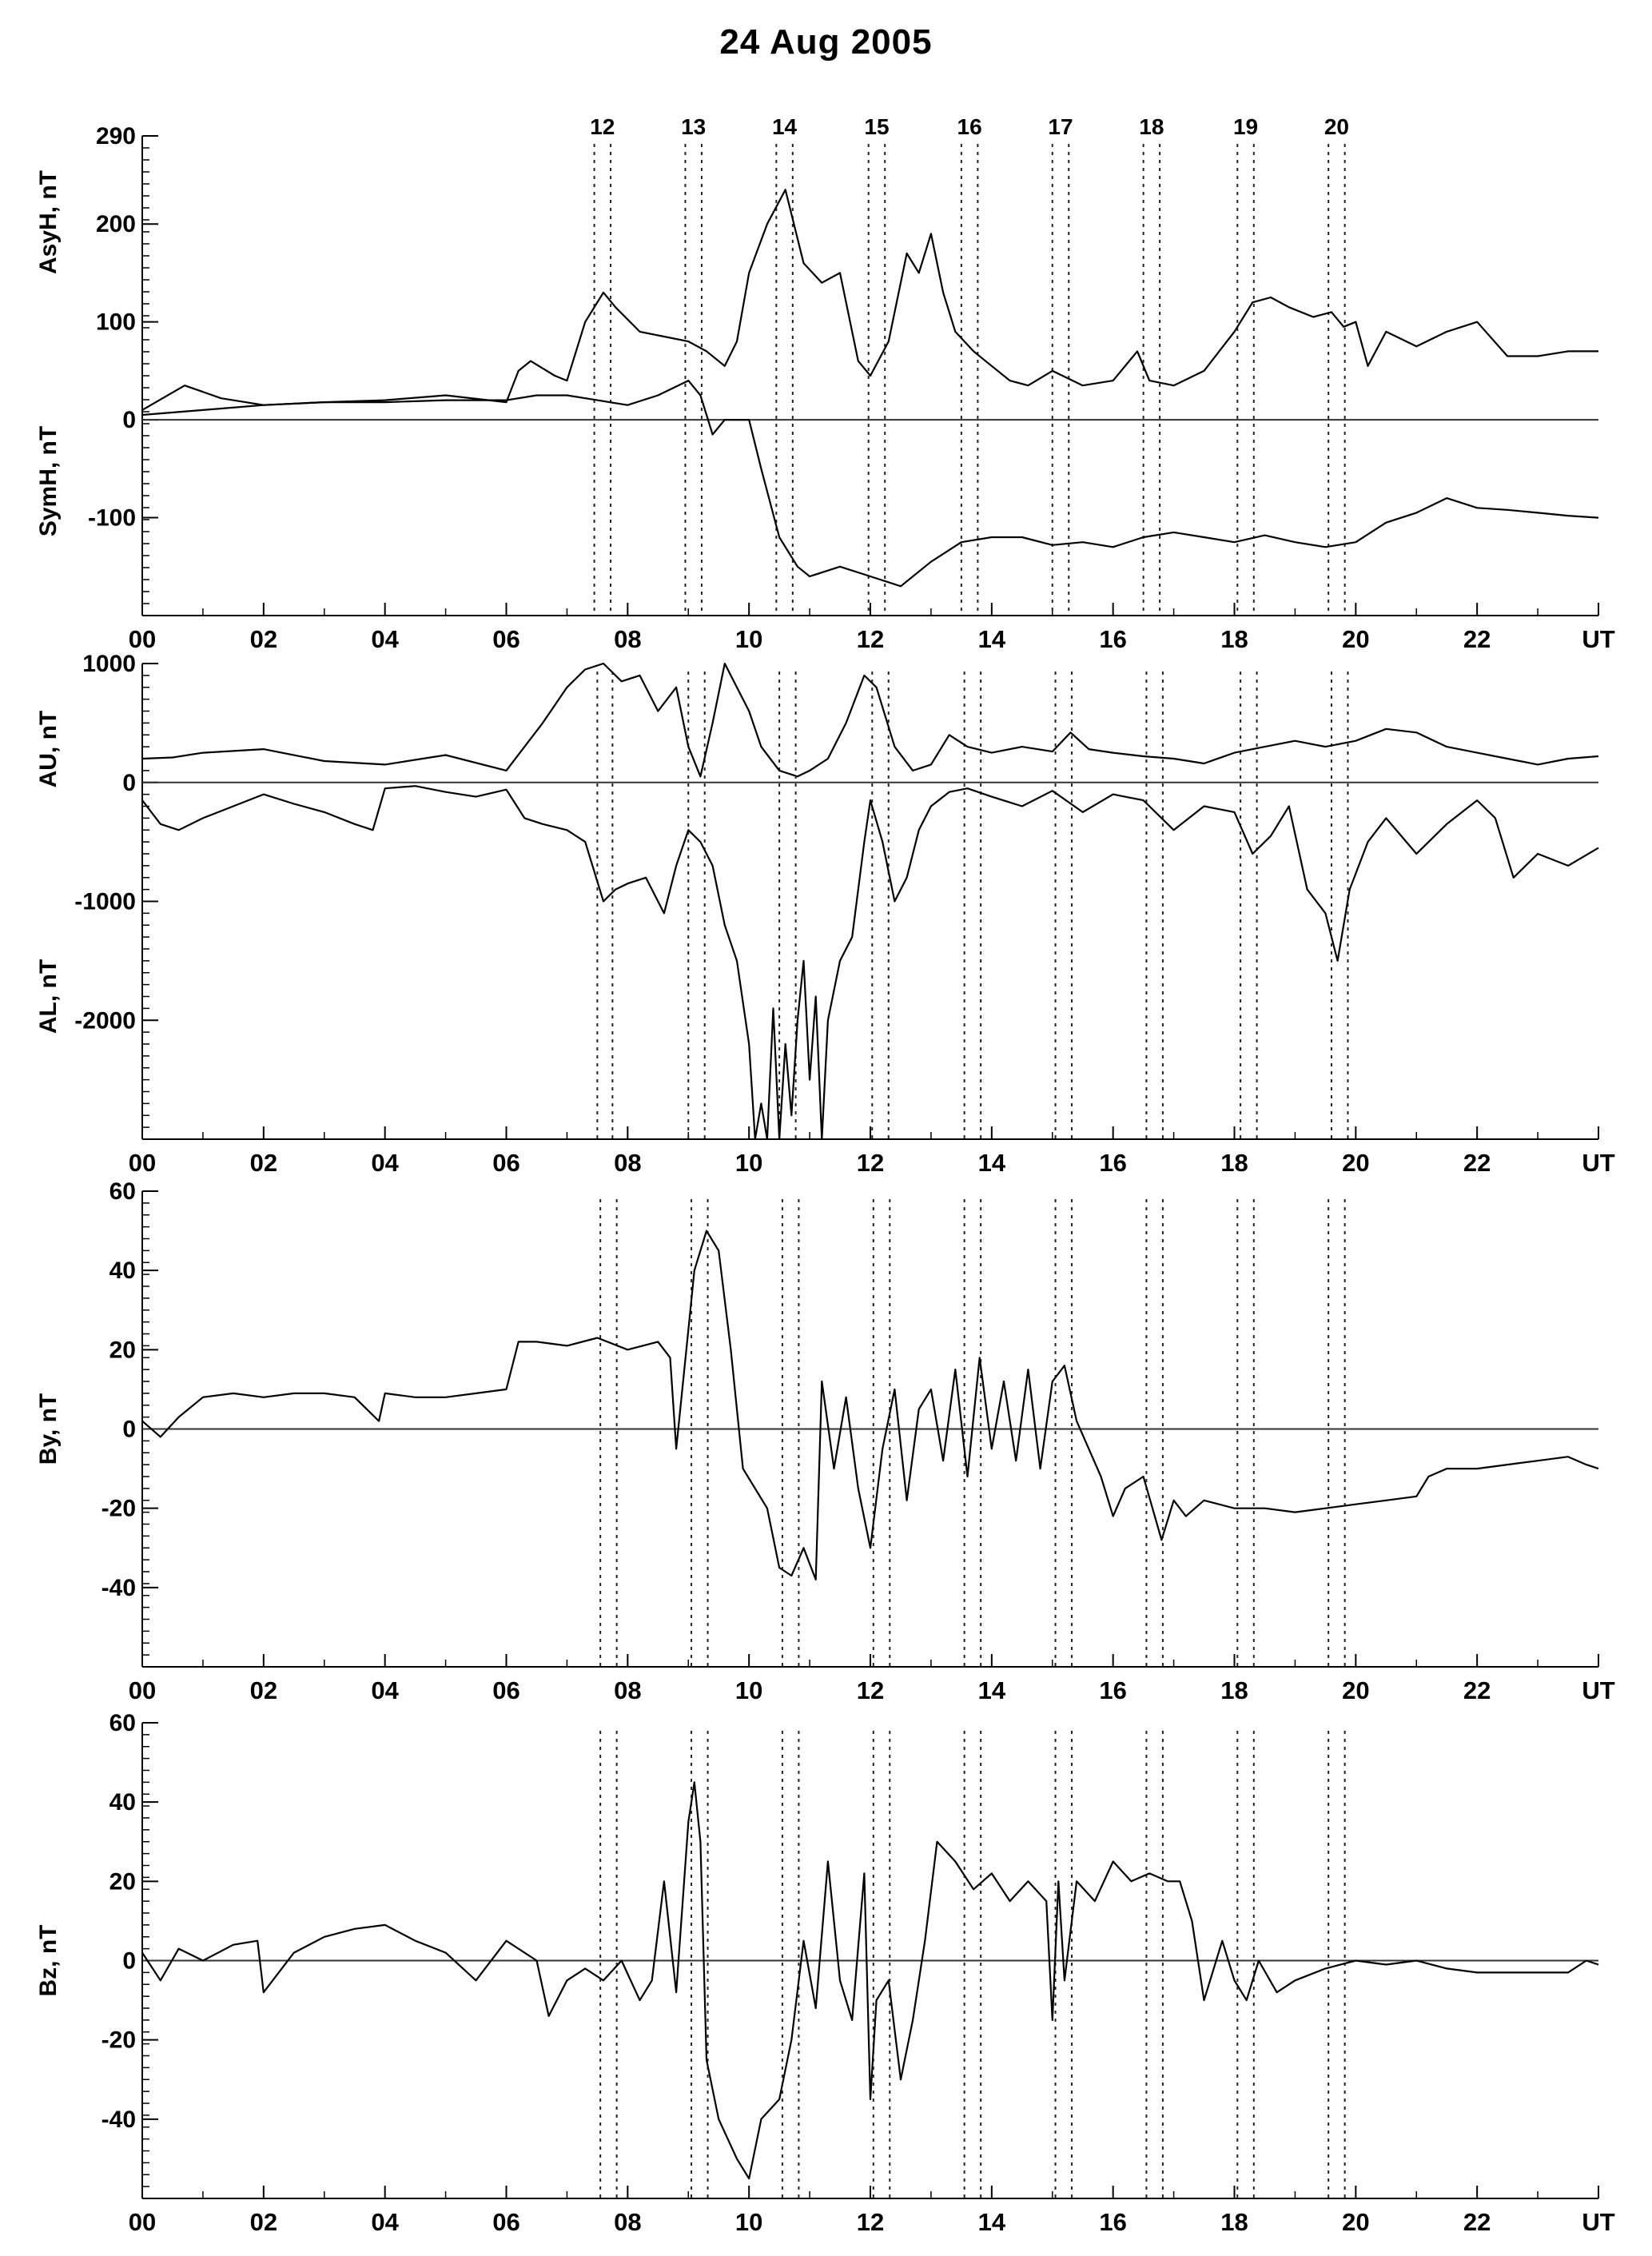  Describe the element at coordinates (870, 1405) in the screenshot. I see `series-line-by` at that location.